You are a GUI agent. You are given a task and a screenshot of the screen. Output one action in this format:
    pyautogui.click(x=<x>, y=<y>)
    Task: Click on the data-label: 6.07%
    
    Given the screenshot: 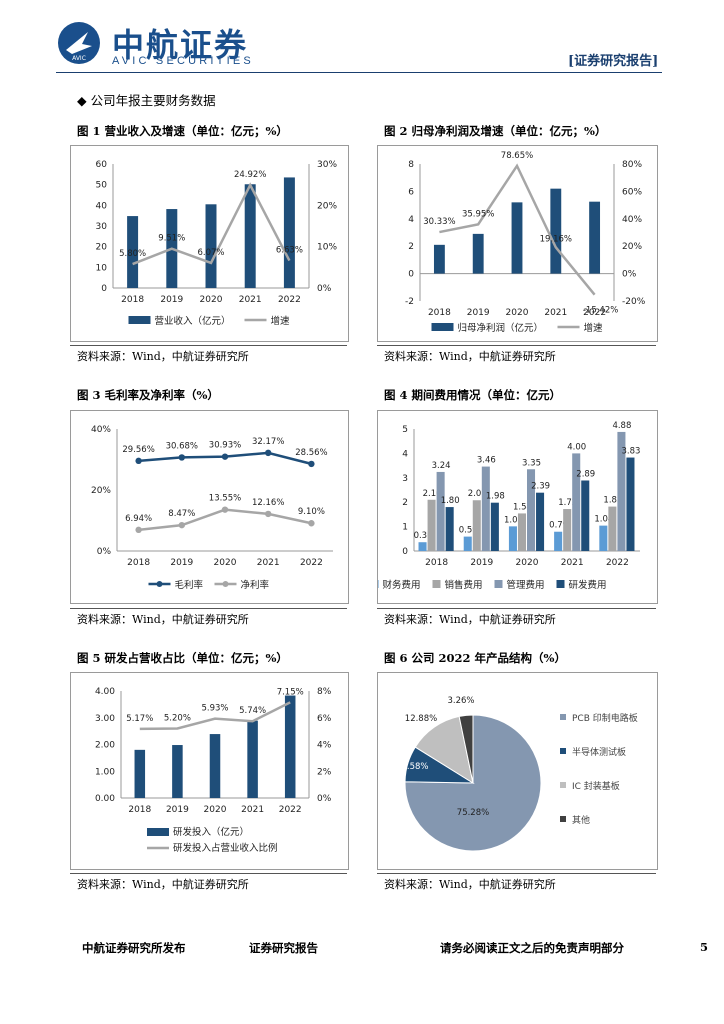 What is the action you would take?
    pyautogui.click(x=210, y=253)
    